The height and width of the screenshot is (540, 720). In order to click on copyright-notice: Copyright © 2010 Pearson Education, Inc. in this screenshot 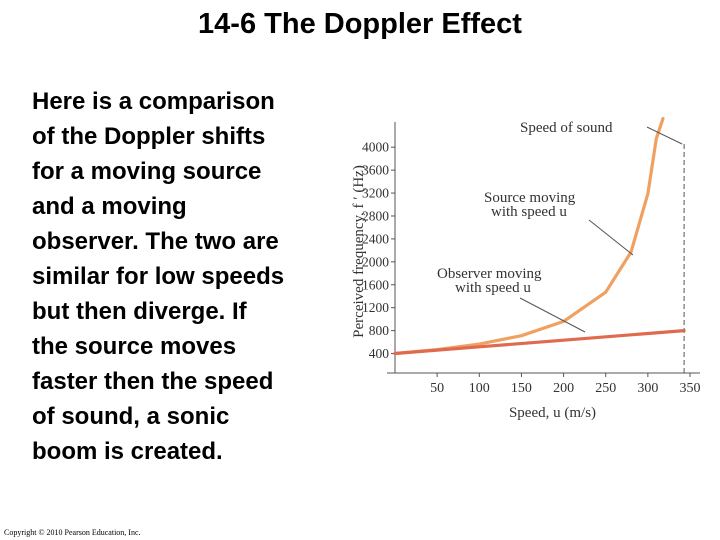, I will do `click(72, 532)`.